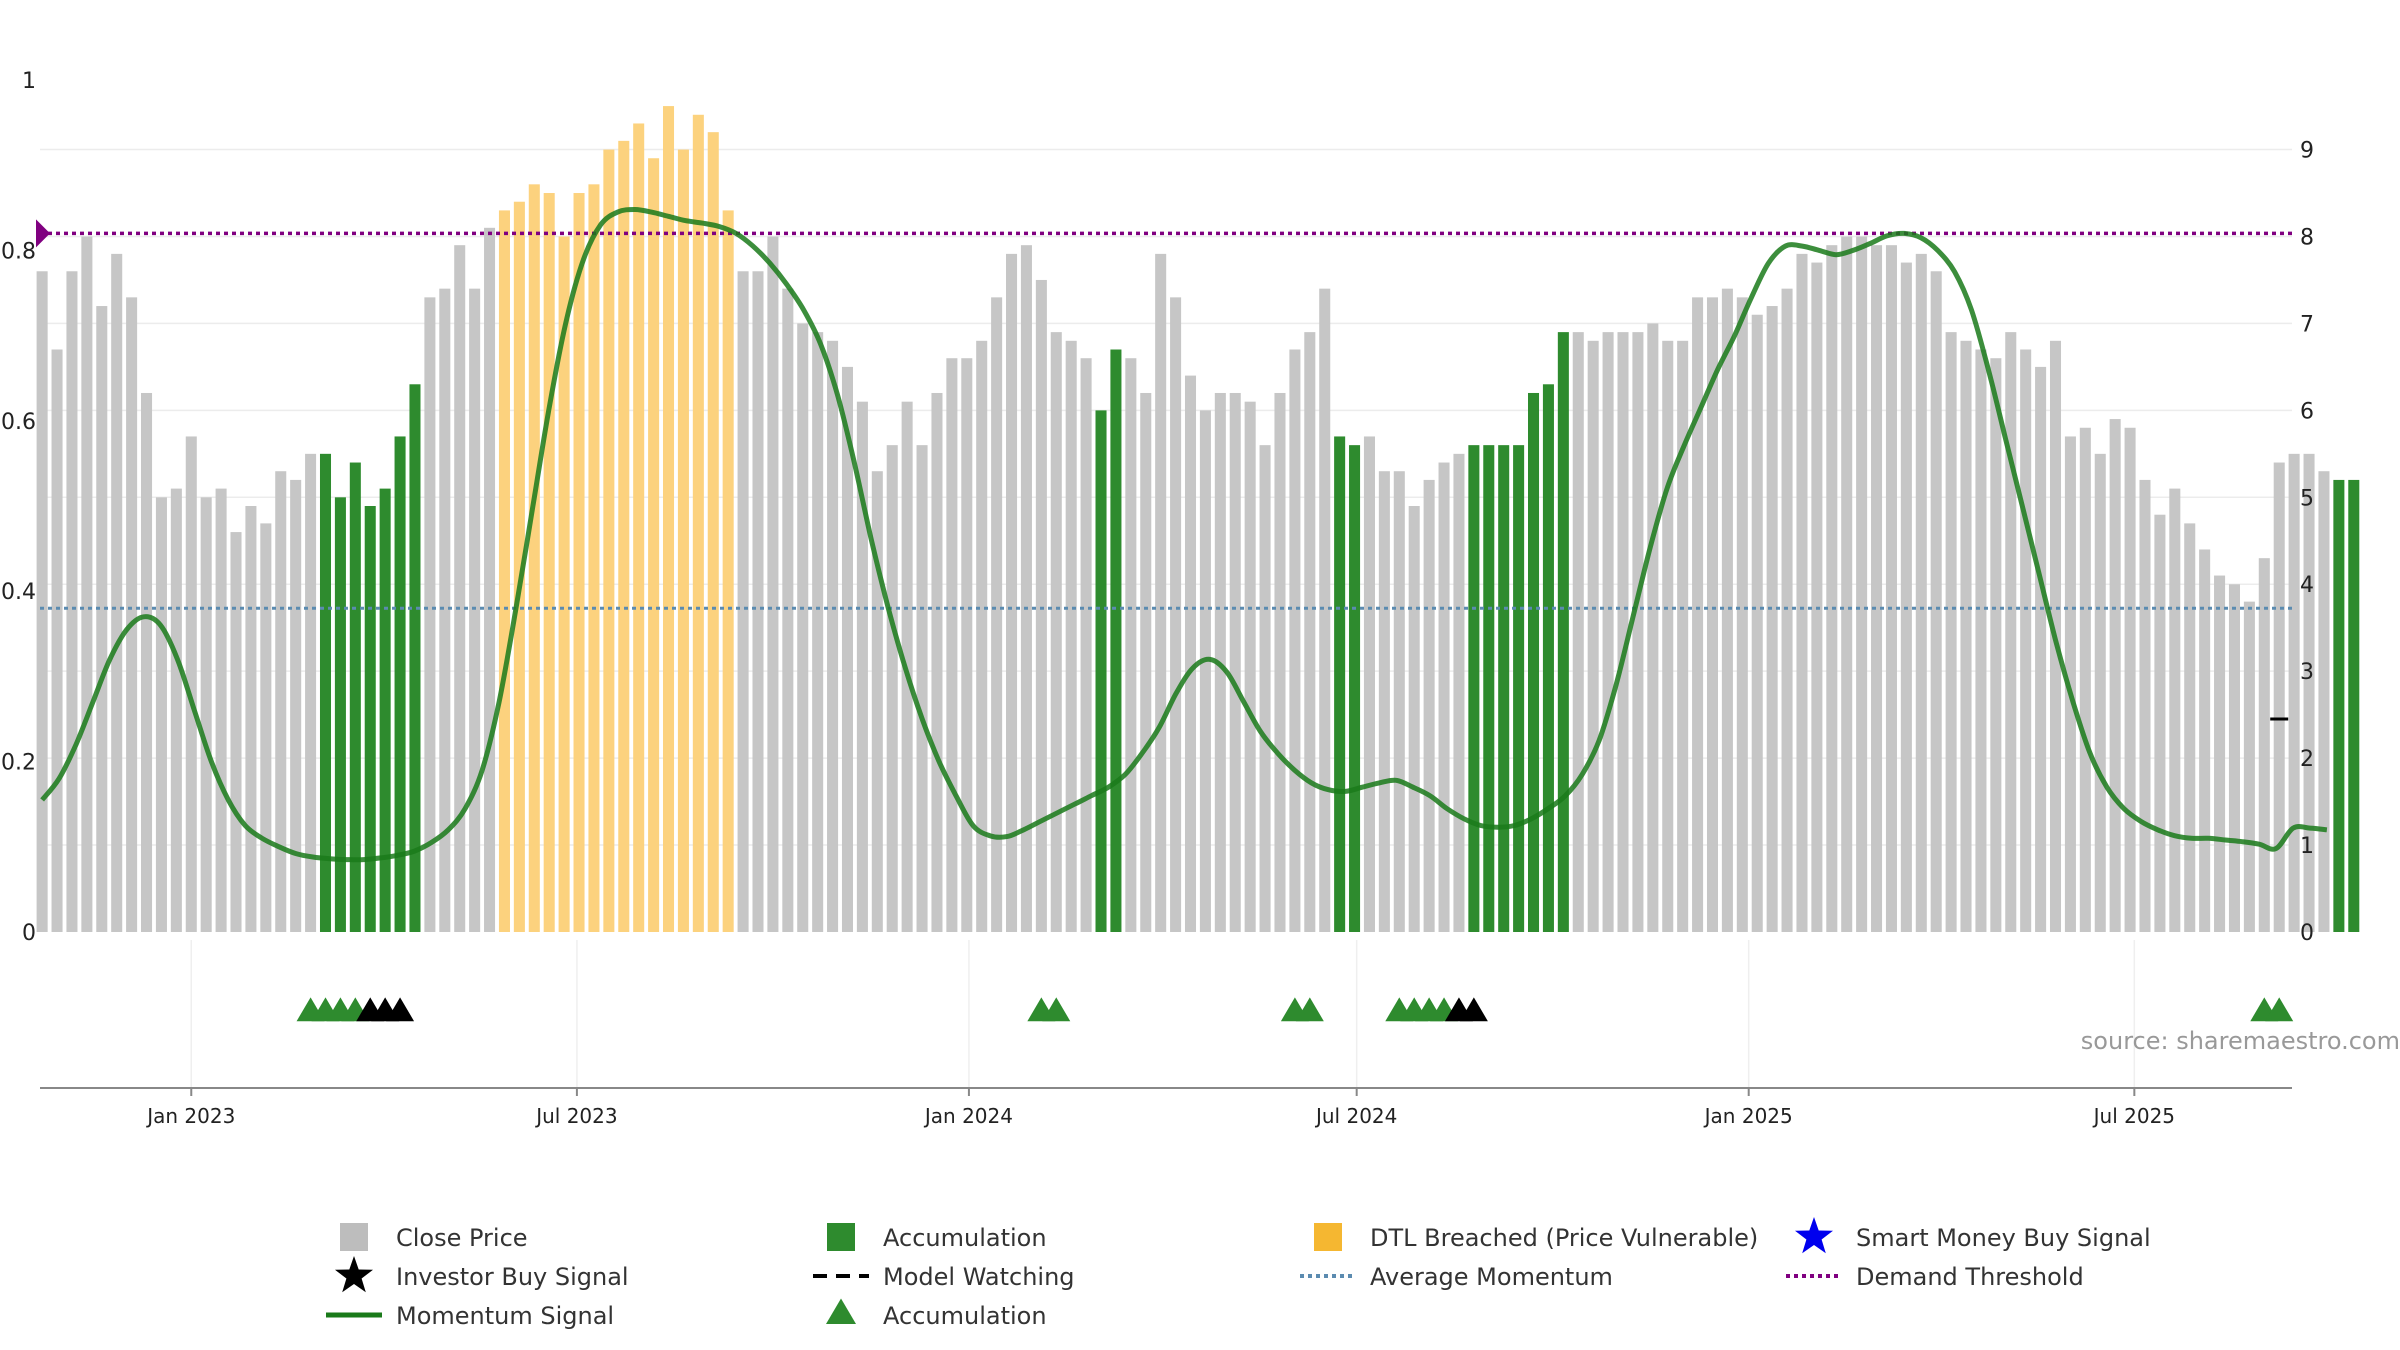 The image size is (2400, 1350). I want to click on investor-buy-marker, so click(1473, 1009).